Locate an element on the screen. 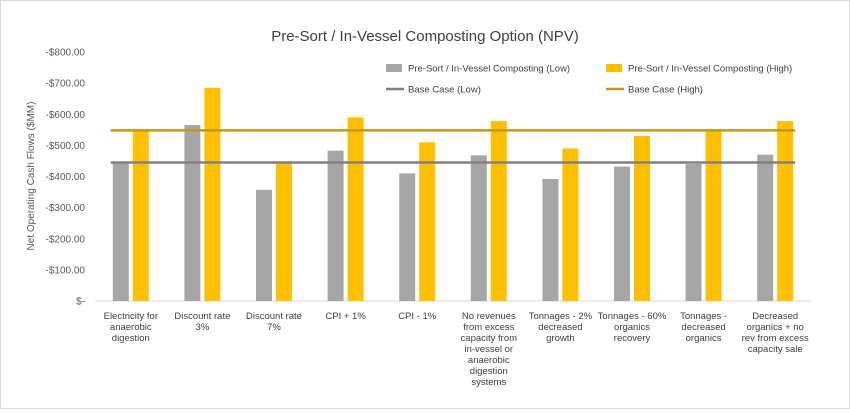 This screenshot has width=850, height=413. x-tick-label-line: 3% is located at coordinates (203, 327).